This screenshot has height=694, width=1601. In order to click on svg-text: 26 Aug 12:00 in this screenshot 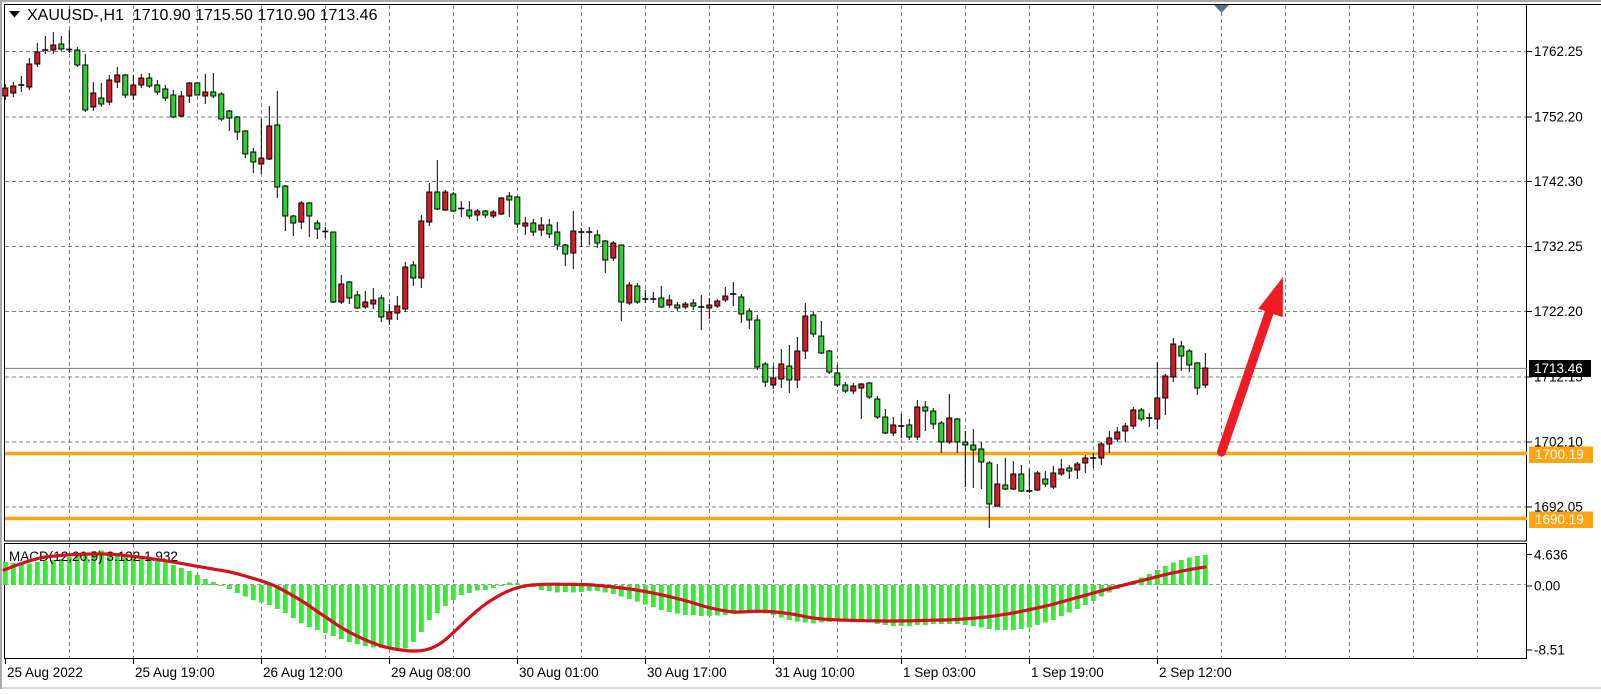, I will do `click(303, 672)`.